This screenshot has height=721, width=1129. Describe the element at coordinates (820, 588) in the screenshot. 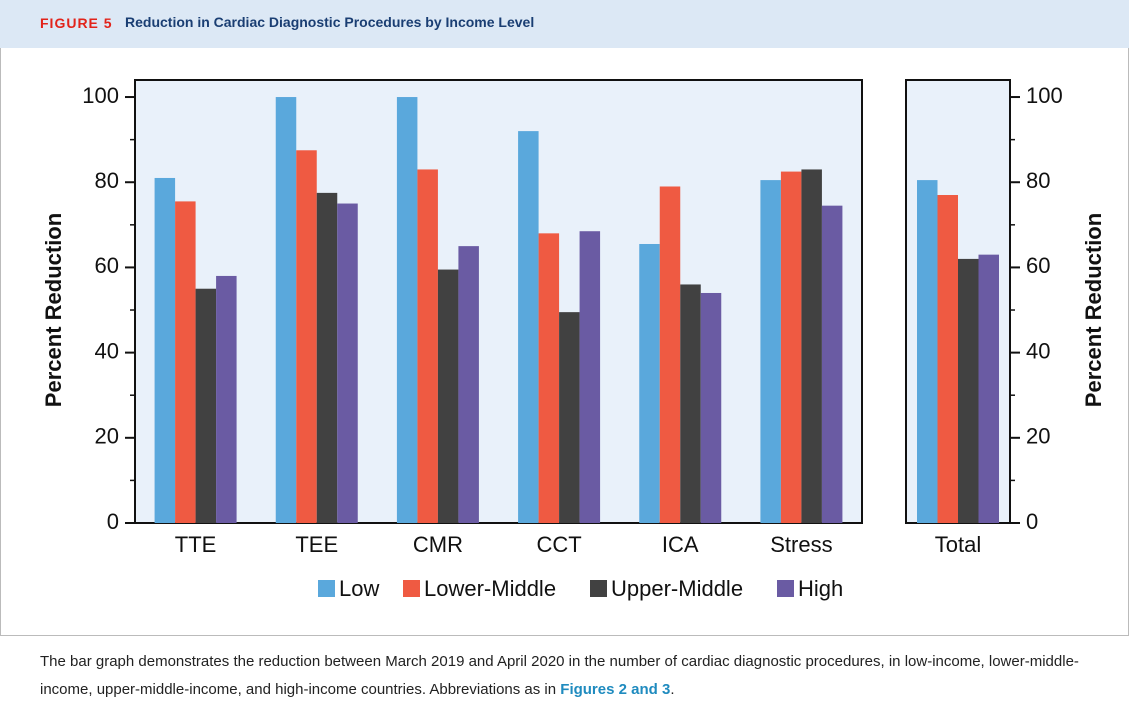

I see `legend-label: High` at that location.